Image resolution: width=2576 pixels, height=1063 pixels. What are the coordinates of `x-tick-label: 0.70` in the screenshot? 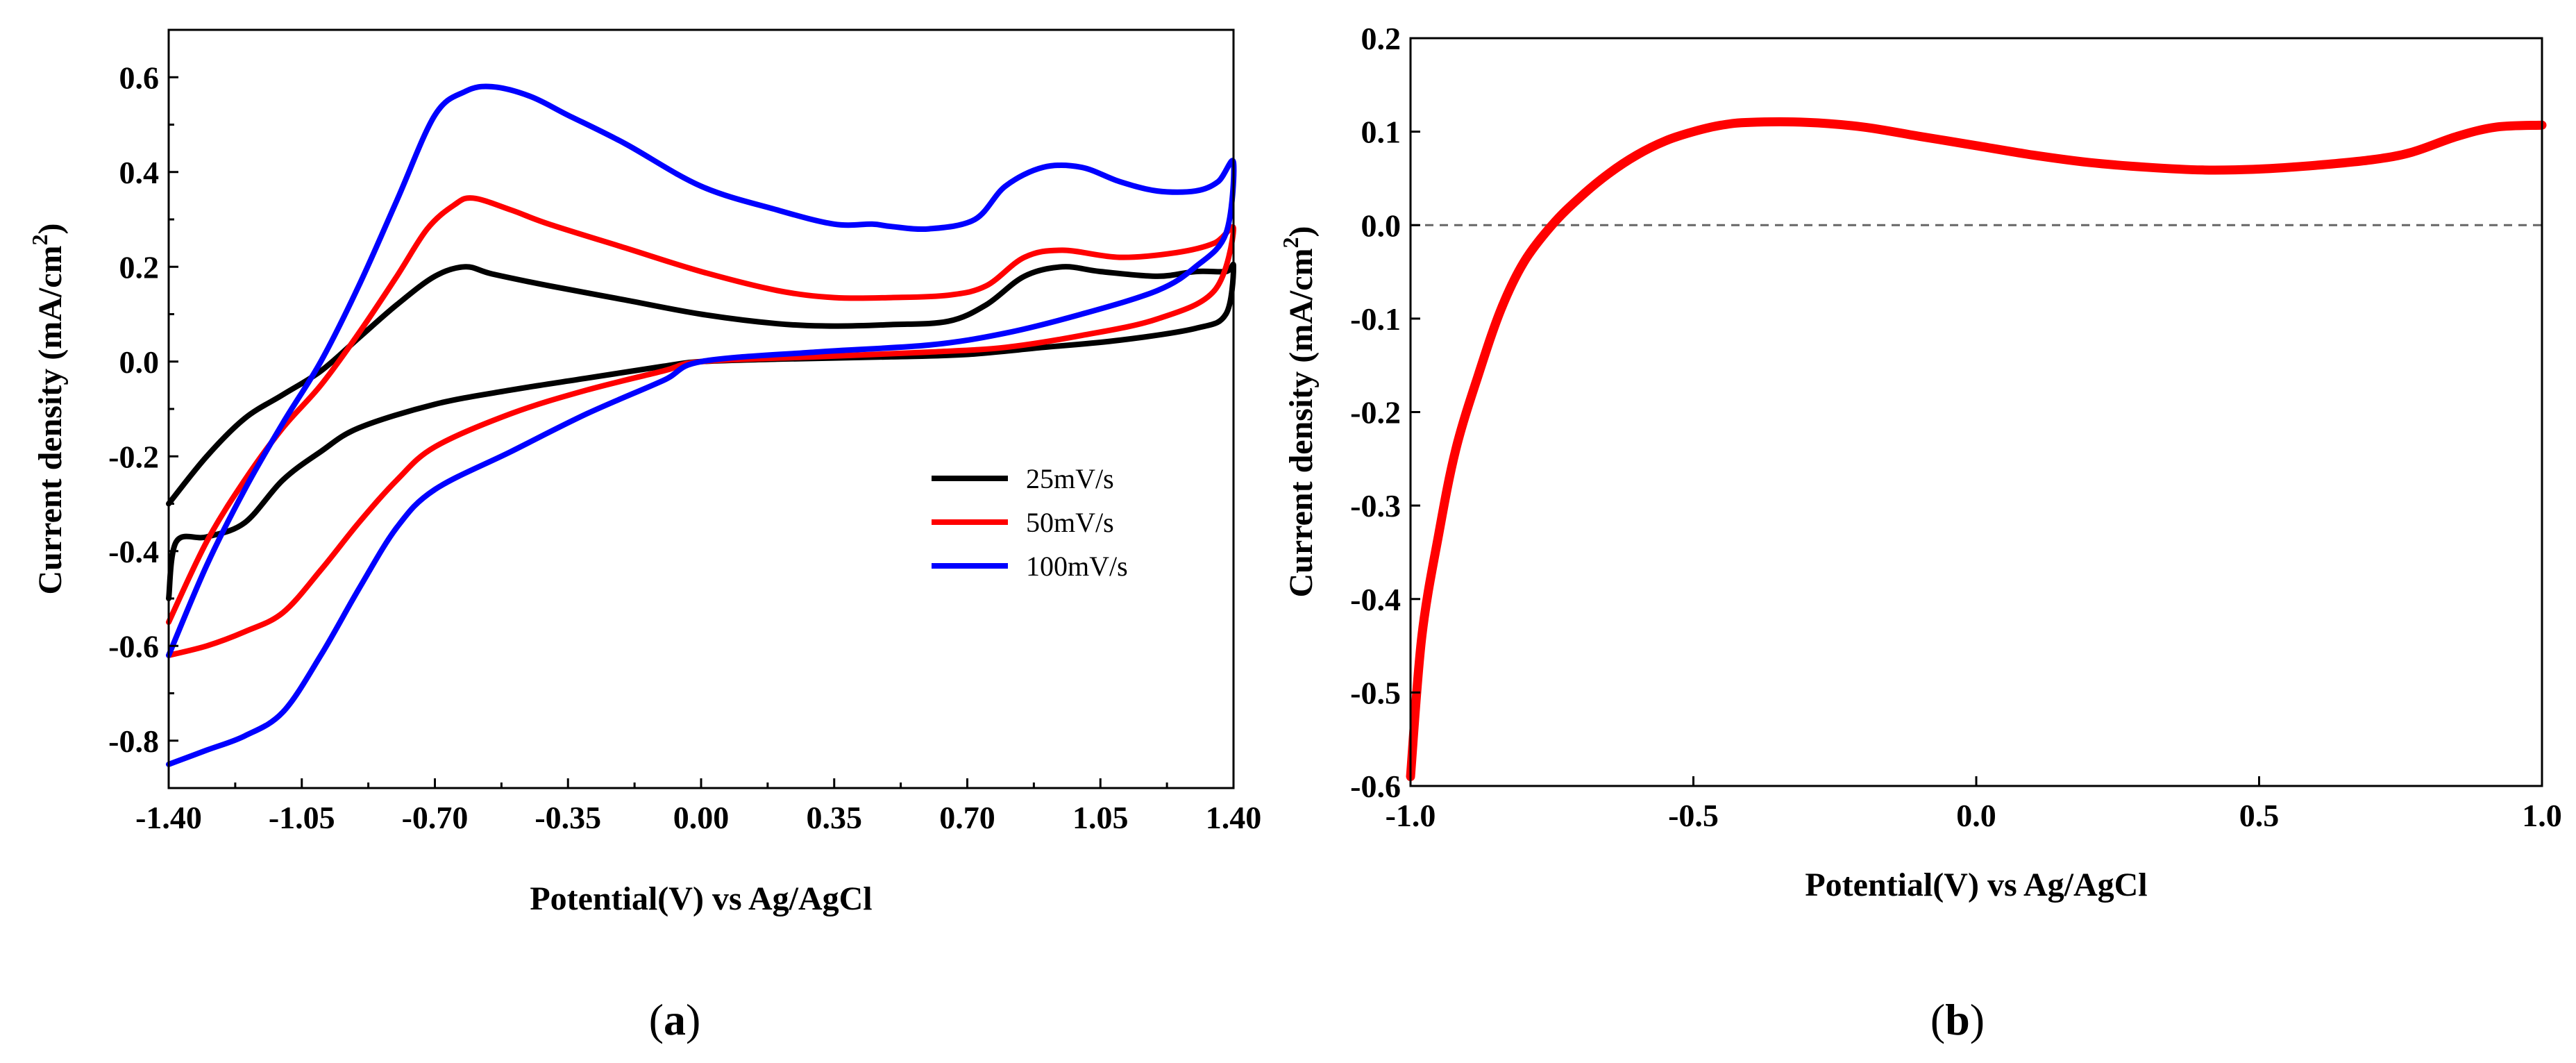 It's located at (967, 818).